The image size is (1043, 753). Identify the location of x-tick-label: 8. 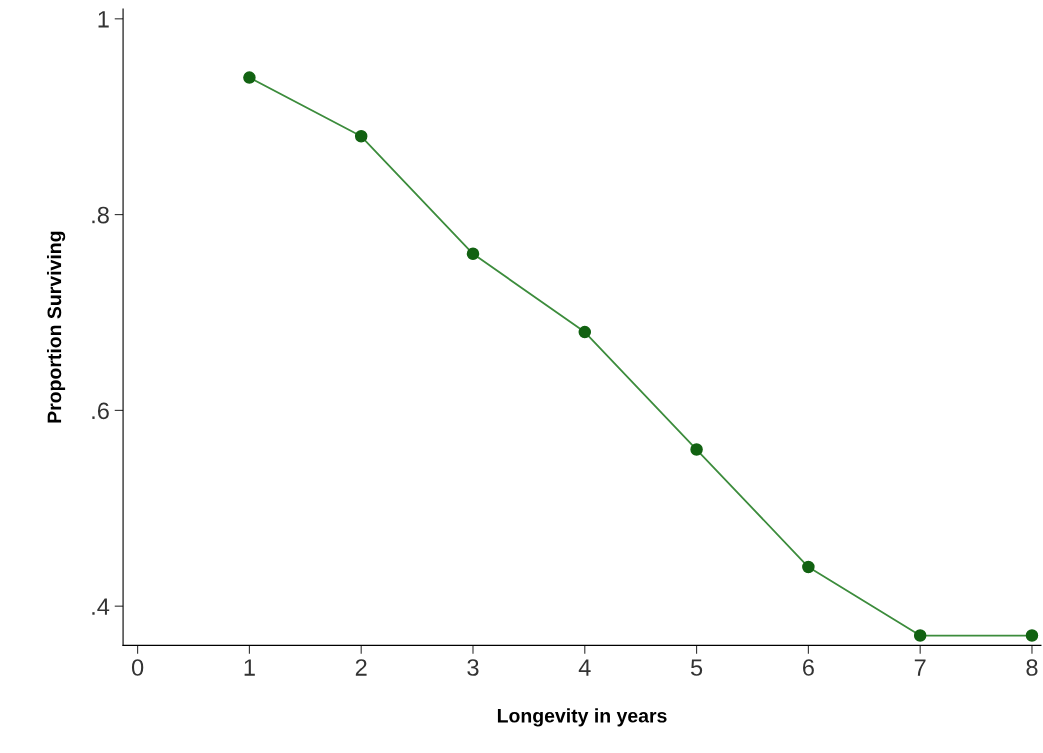
(1032, 667).